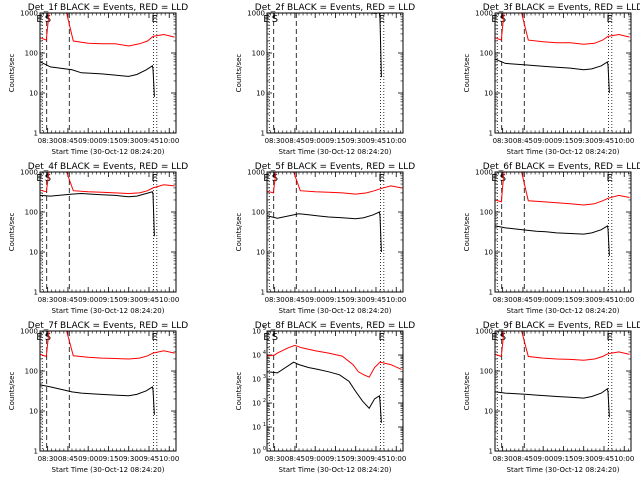 This screenshot has width=640, height=480. I want to click on panel-title: Det_4f BLACK = Events, RED = LLD, so click(108, 167).